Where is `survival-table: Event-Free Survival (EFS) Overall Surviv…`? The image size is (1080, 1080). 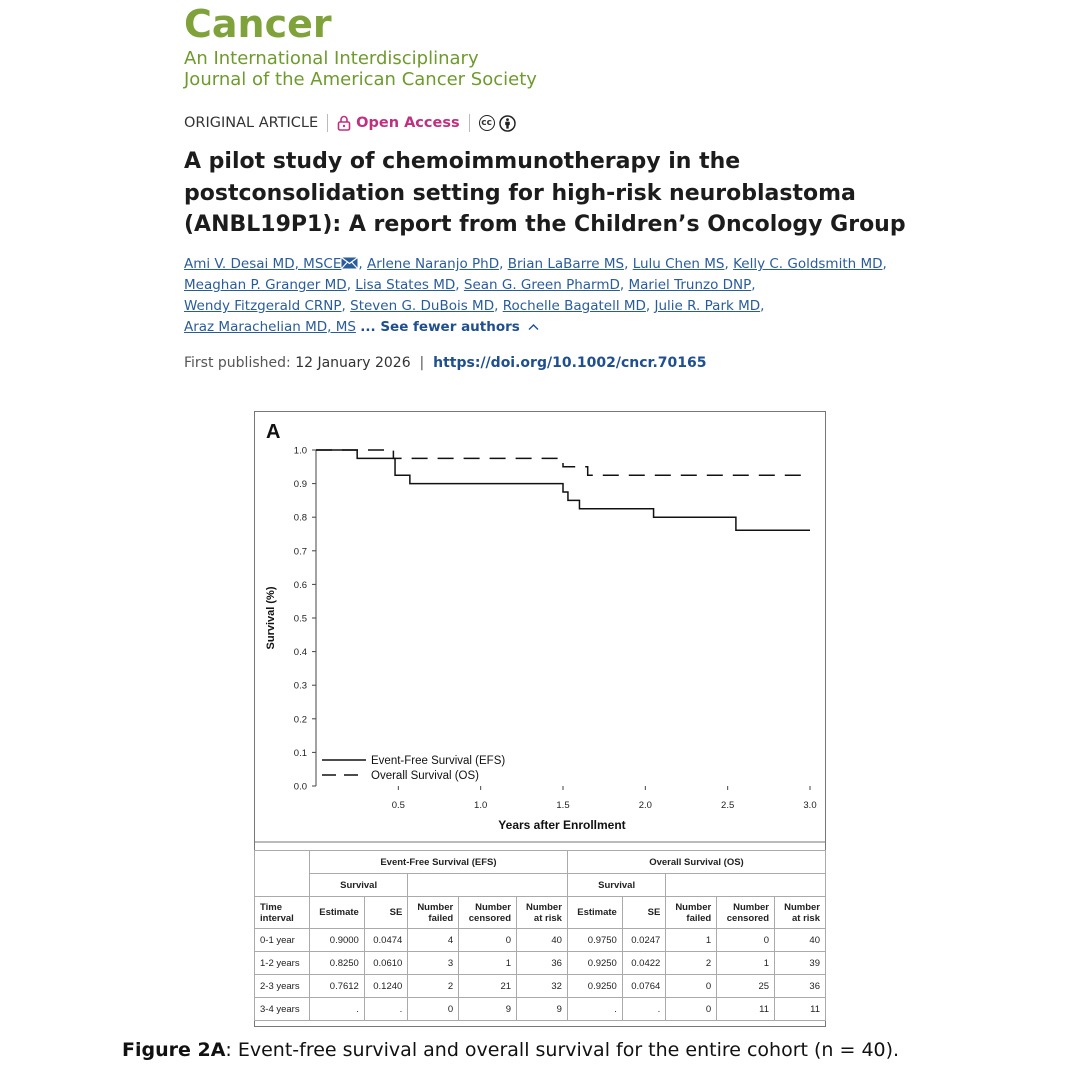
survival-table: Event-Free Survival (EFS) Overall Surviv… is located at coordinates (540, 935).